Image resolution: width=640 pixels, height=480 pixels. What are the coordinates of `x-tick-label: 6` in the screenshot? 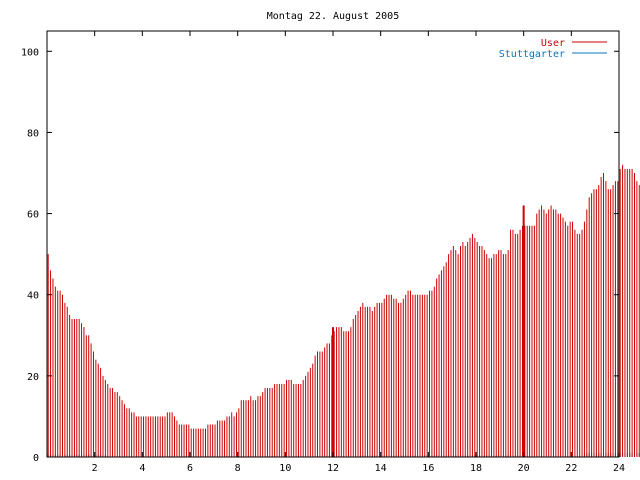 It's located at (190, 468).